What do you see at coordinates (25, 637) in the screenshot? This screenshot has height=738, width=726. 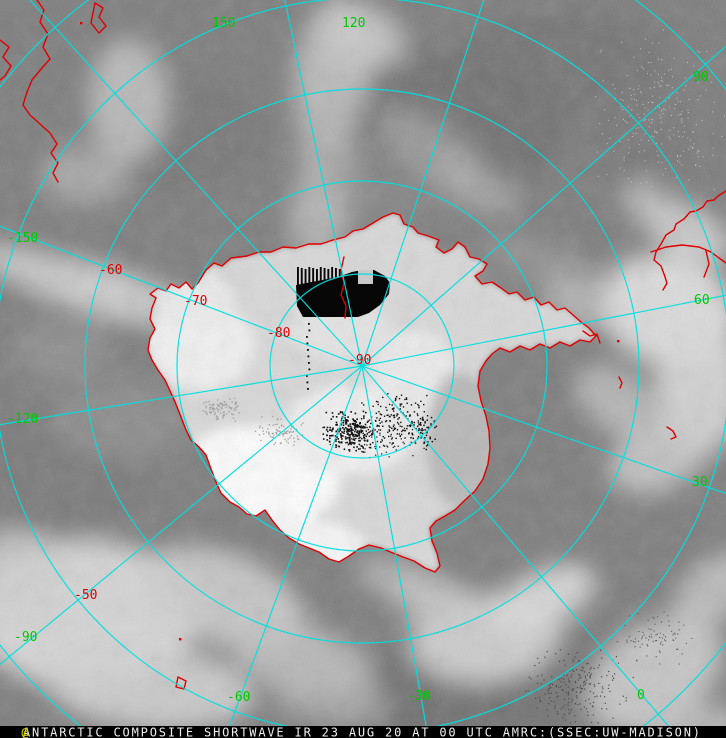 I see `lon-label--90: -90` at bounding box center [25, 637].